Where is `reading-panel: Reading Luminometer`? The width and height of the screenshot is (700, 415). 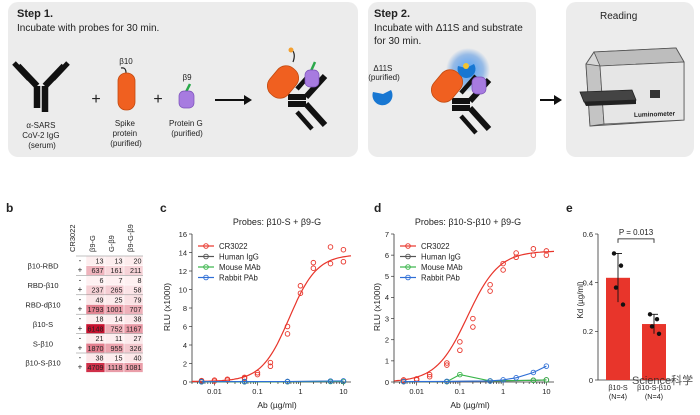
reading-panel: Reading Luminometer is located at coordinates (630, 79).